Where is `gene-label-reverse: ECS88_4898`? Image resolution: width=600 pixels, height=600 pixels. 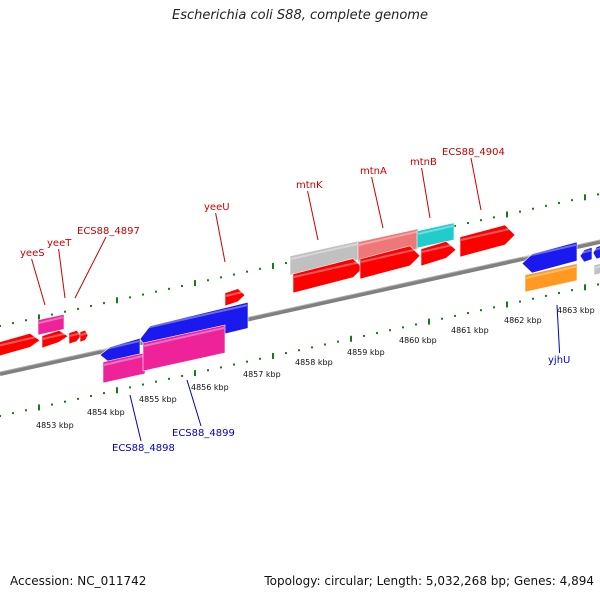 gene-label-reverse: ECS88_4898 is located at coordinates (143, 448).